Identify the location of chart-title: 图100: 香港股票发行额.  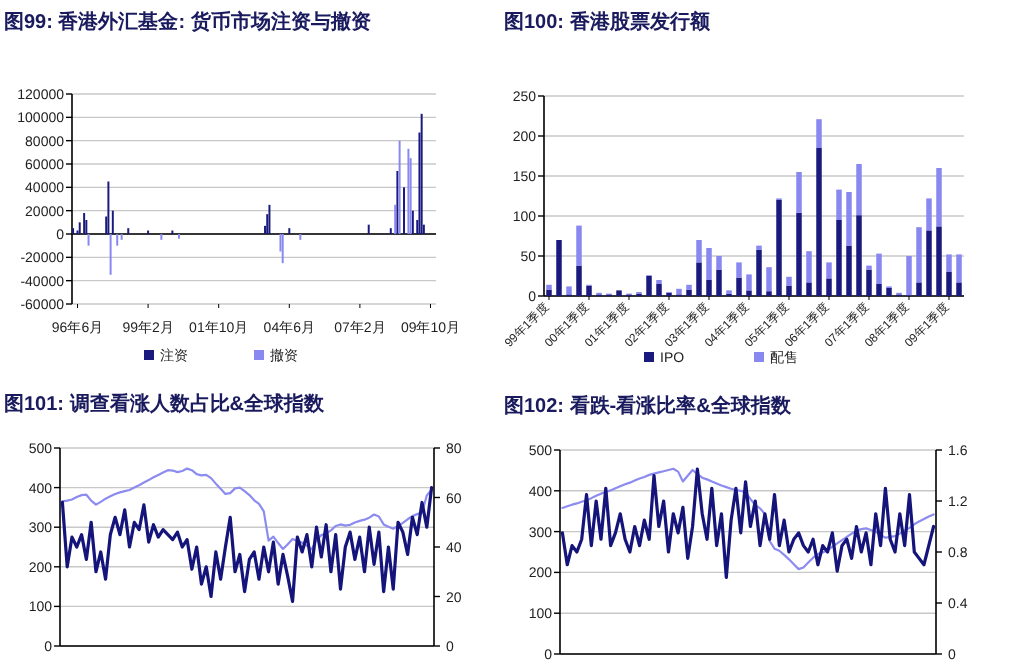
(608, 22).